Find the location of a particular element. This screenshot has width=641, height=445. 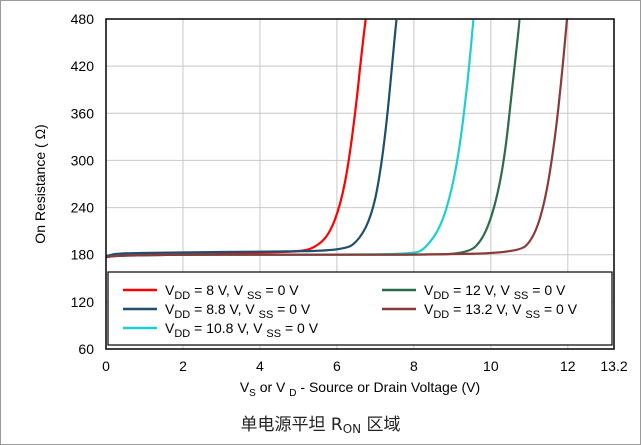

legend-entry: VDD = 12 V, V SS = 0 V is located at coordinates (495, 292).